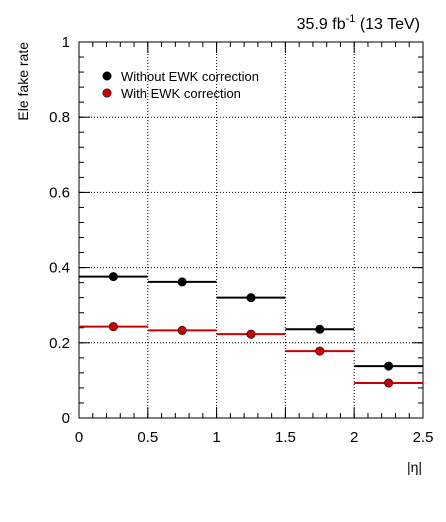  I want to click on x-tick-label: 1.5, so click(285, 437).